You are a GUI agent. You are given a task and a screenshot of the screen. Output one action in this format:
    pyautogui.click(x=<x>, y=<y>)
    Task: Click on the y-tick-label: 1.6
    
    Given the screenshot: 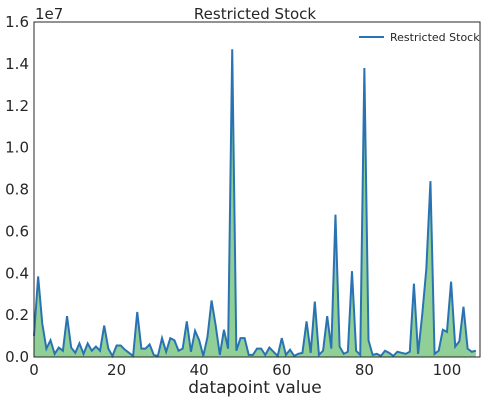 What is the action you would take?
    pyautogui.click(x=17, y=22)
    